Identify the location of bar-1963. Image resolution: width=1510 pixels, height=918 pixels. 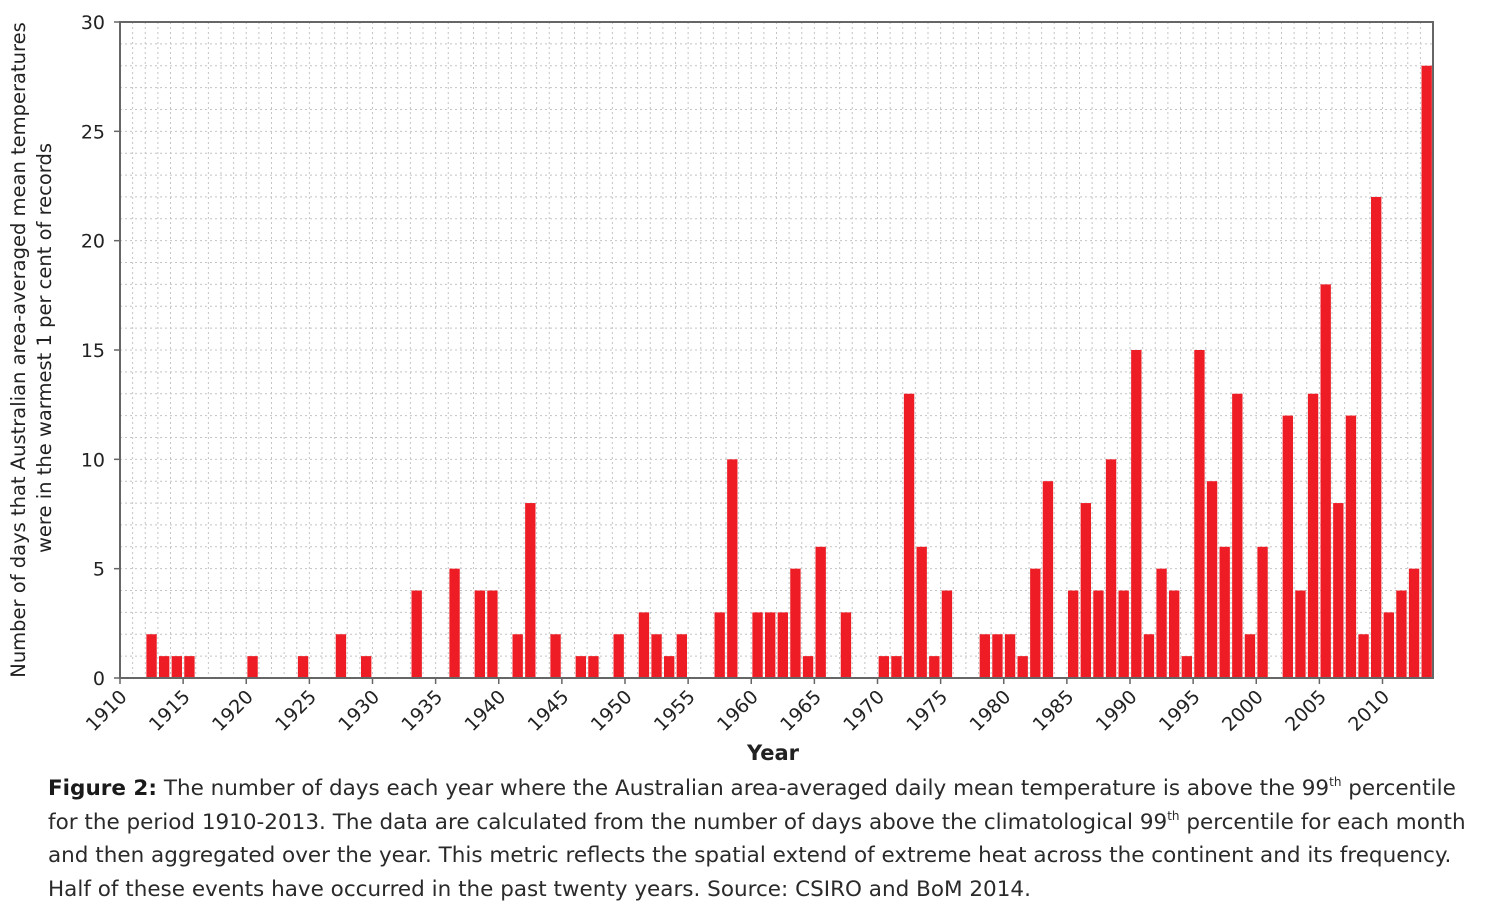
(795, 623).